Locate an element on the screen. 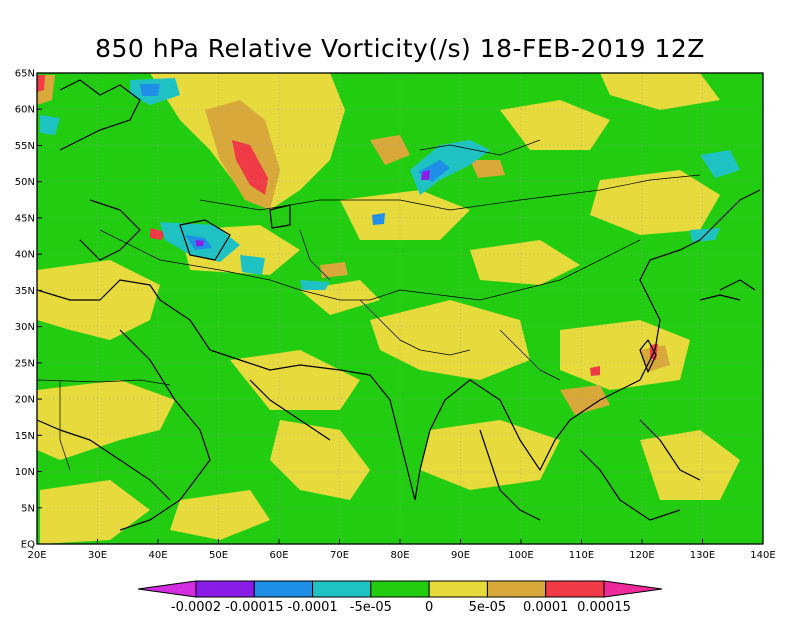 The height and width of the screenshot is (618, 800). lat-tick-label: 20N is located at coordinates (25, 400).